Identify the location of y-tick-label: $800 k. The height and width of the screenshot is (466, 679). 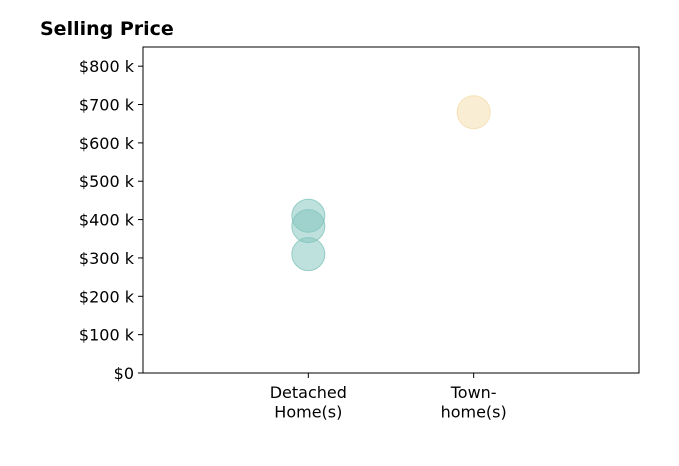
(107, 66).